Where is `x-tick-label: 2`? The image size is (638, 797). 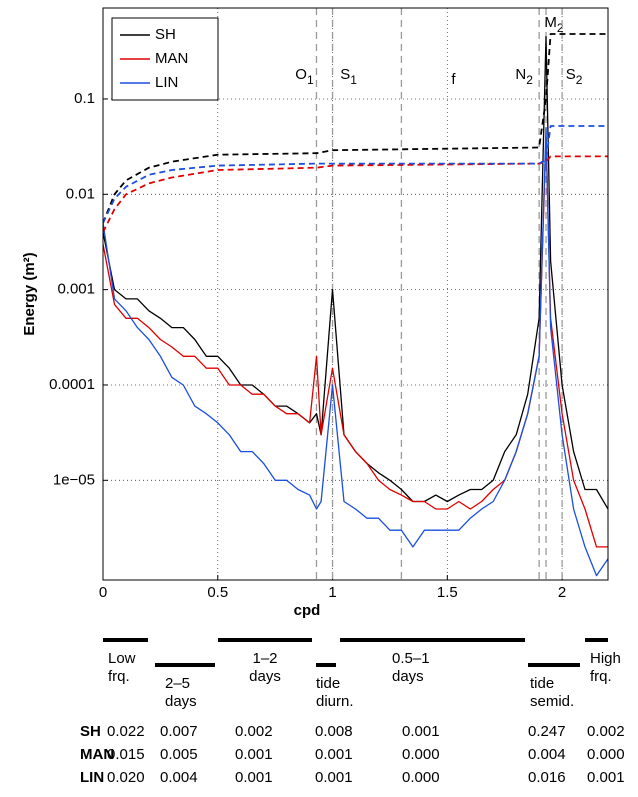 x-tick-label: 2 is located at coordinates (562, 592).